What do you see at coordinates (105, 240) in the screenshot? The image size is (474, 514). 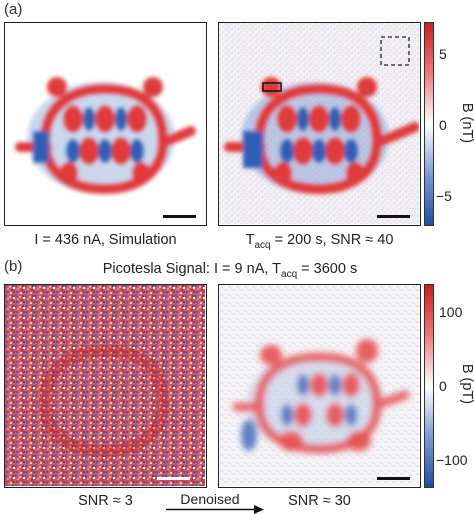 I see `simulation-caption: I = 436 nA, Simulation` at bounding box center [105, 240].